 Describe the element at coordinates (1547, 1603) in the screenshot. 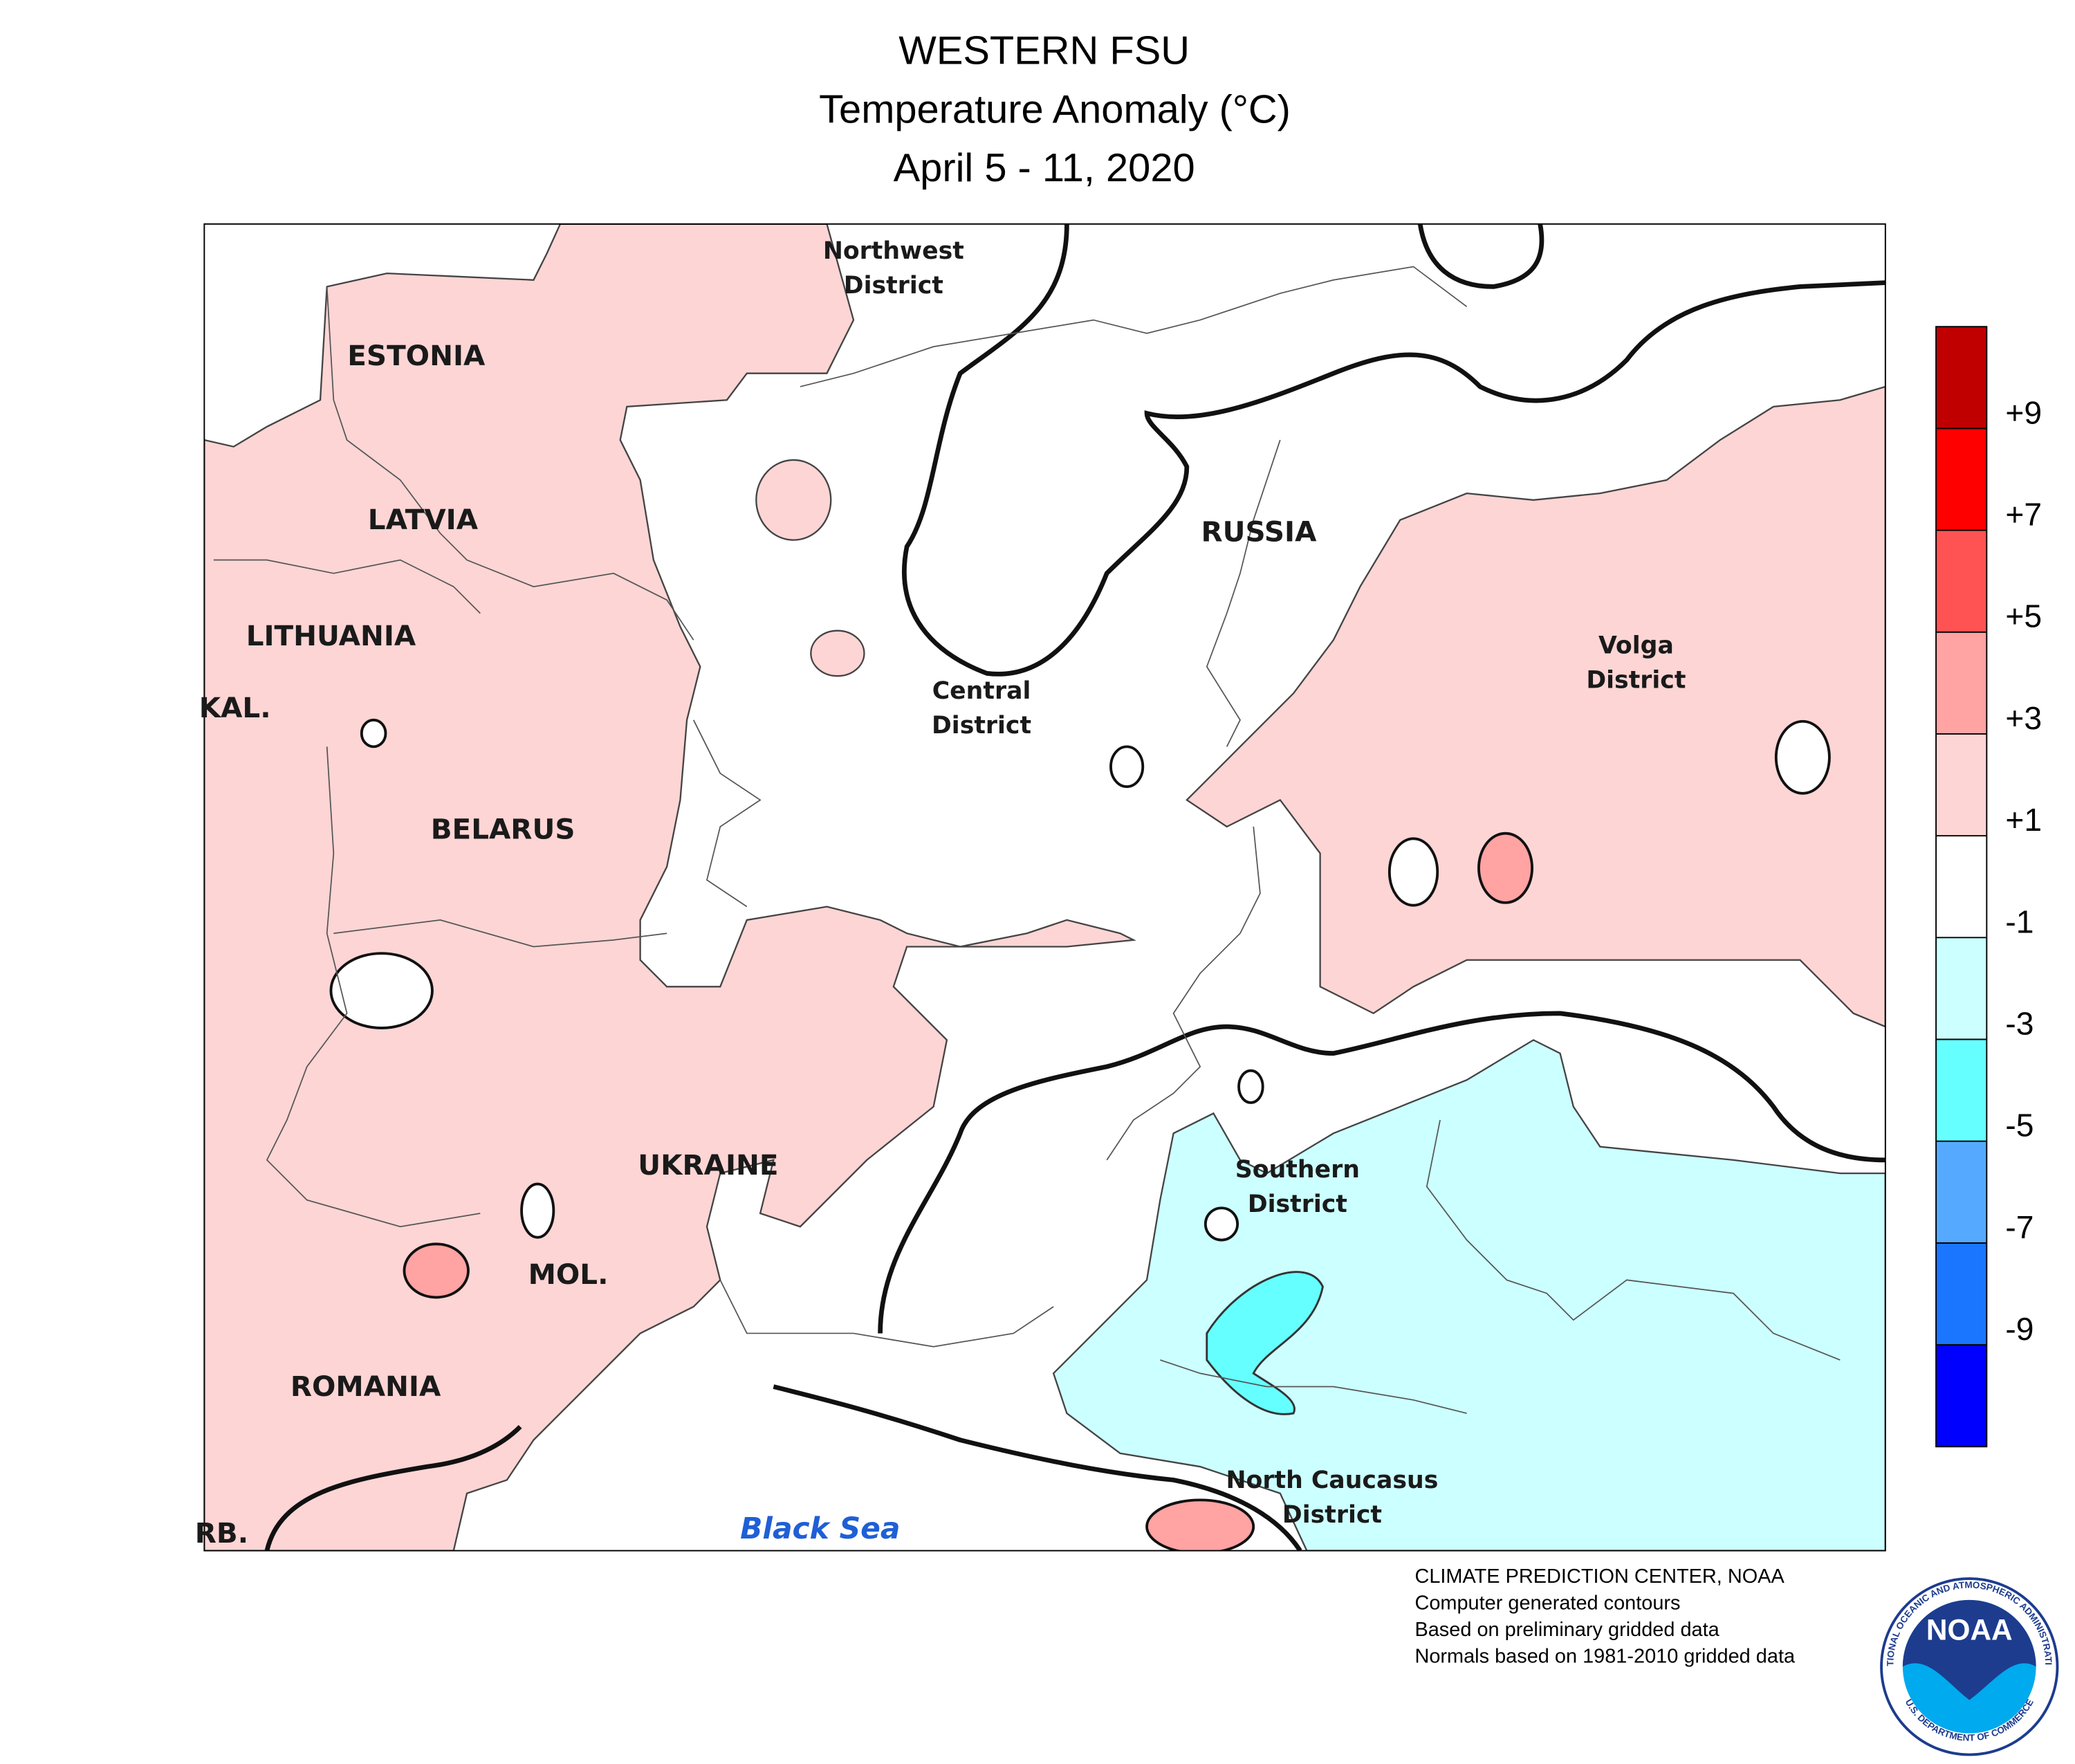

I see `footer-line: Computer generated contours` at that location.